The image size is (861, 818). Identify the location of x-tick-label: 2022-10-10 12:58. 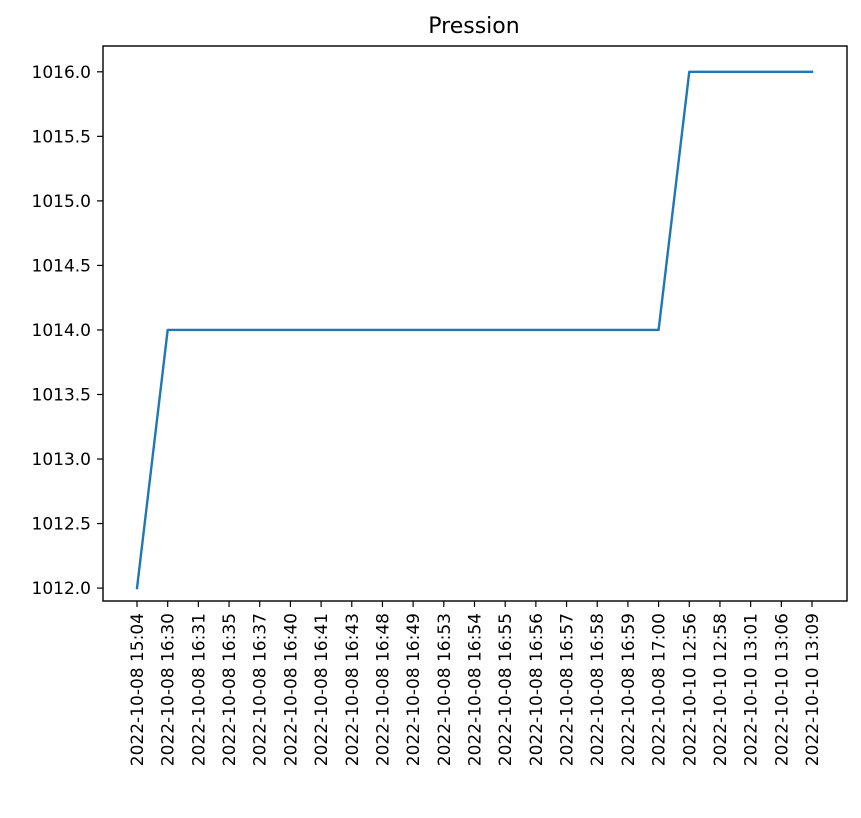
(721, 689).